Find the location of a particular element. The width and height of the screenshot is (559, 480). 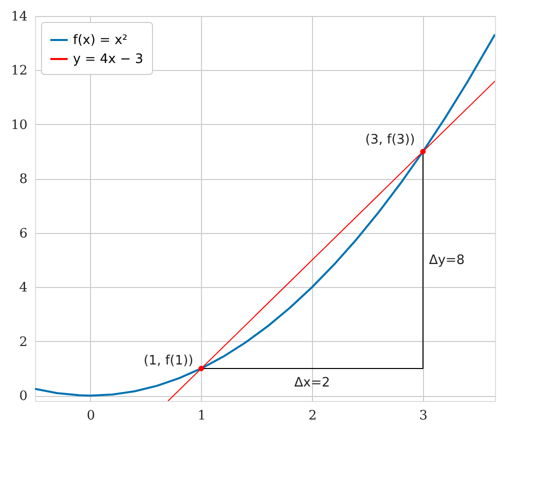

y-tick-label: 6 is located at coordinates (23, 234).